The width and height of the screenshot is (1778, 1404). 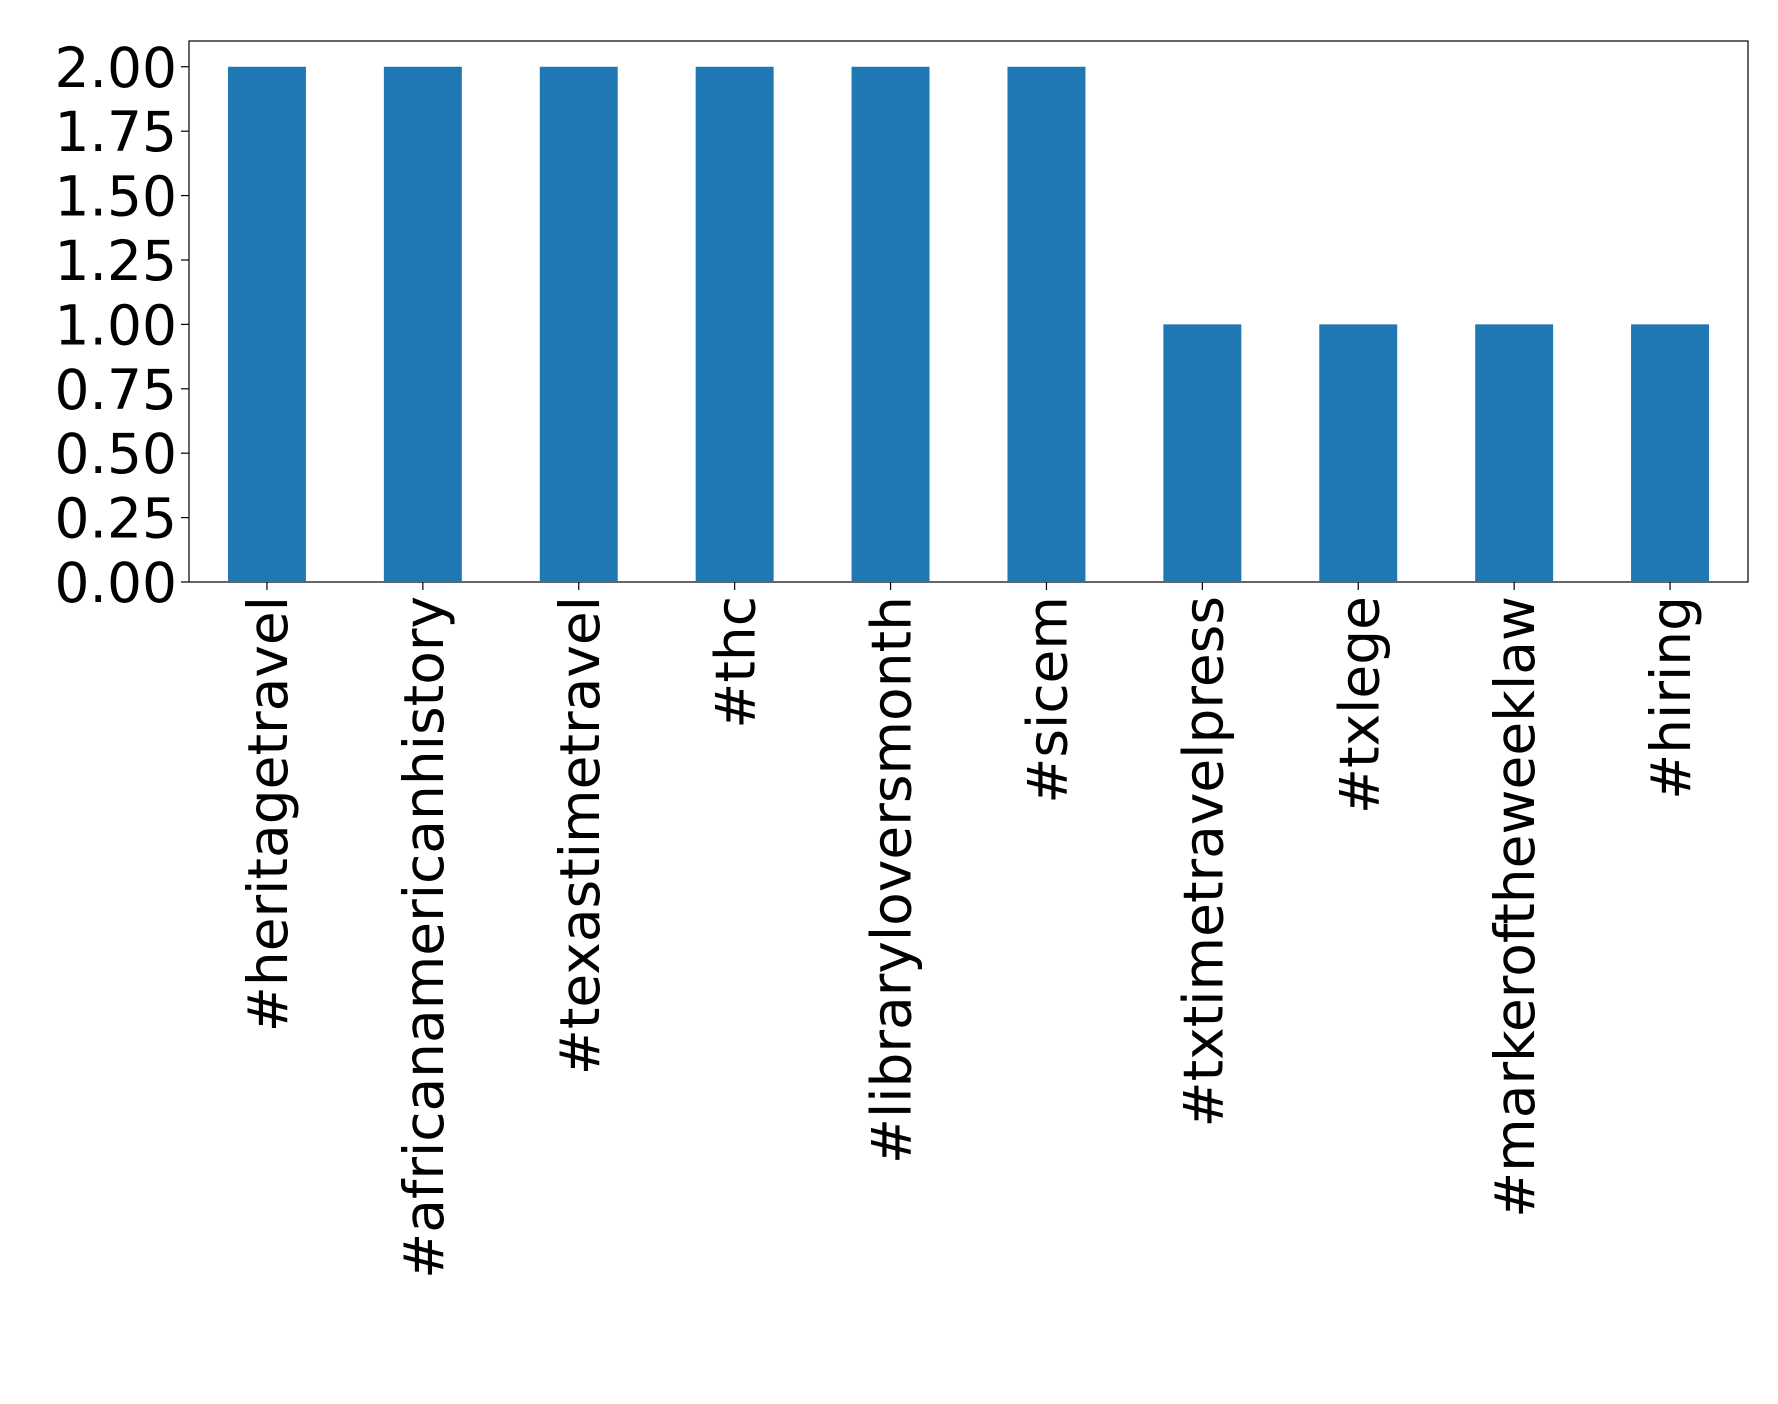 What do you see at coordinates (116, 519) in the screenshot?
I see `y-tick-label: 0.25` at bounding box center [116, 519].